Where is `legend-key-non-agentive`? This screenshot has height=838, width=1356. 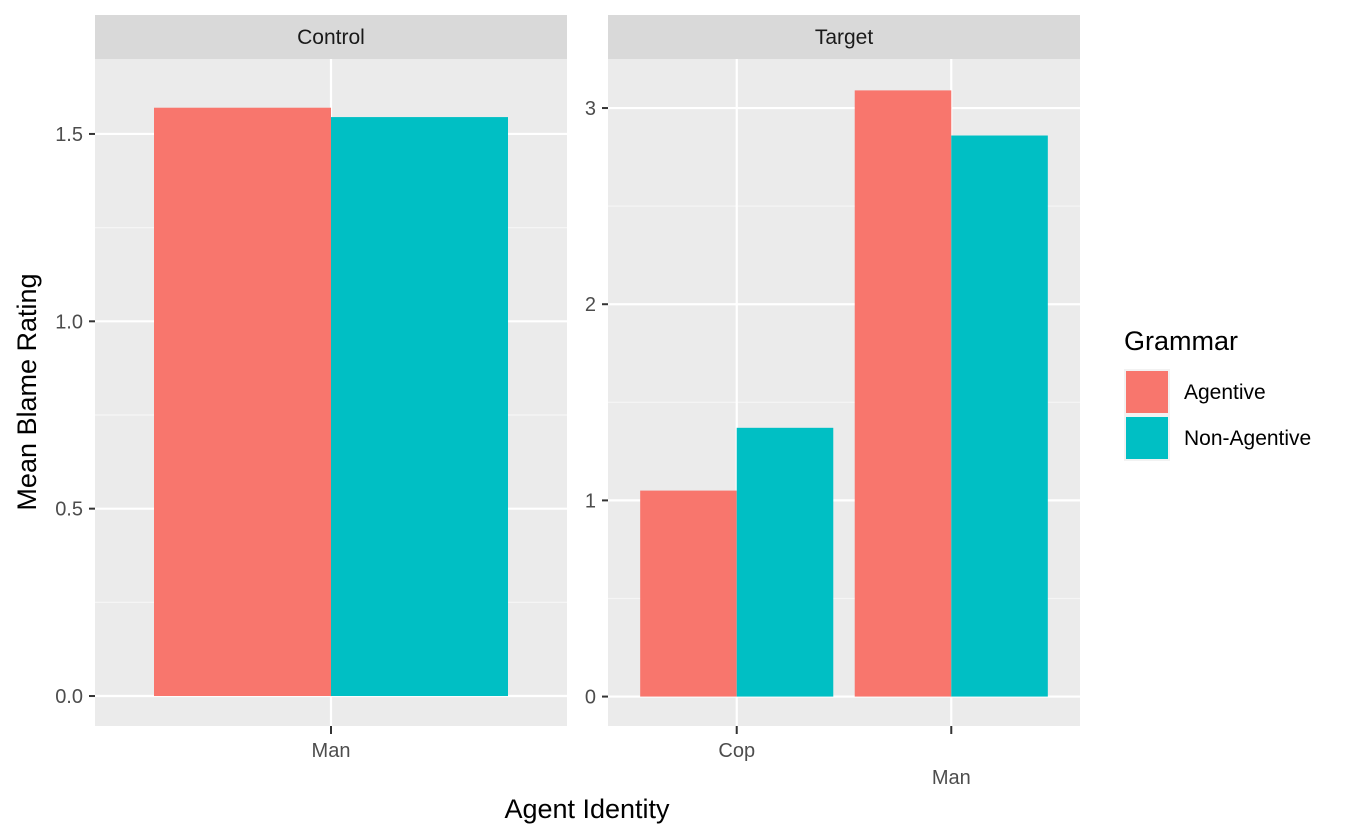
legend-key-non-agentive is located at coordinates (1147, 438).